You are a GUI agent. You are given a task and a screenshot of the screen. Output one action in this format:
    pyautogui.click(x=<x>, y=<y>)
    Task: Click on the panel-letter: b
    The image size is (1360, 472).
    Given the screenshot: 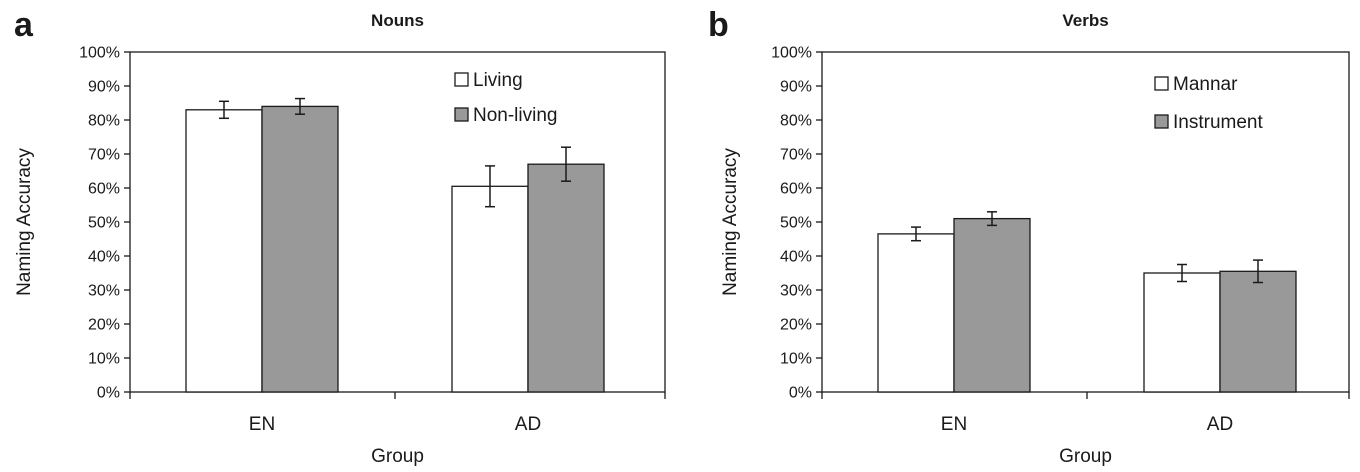 What is the action you would take?
    pyautogui.click(x=718, y=25)
    